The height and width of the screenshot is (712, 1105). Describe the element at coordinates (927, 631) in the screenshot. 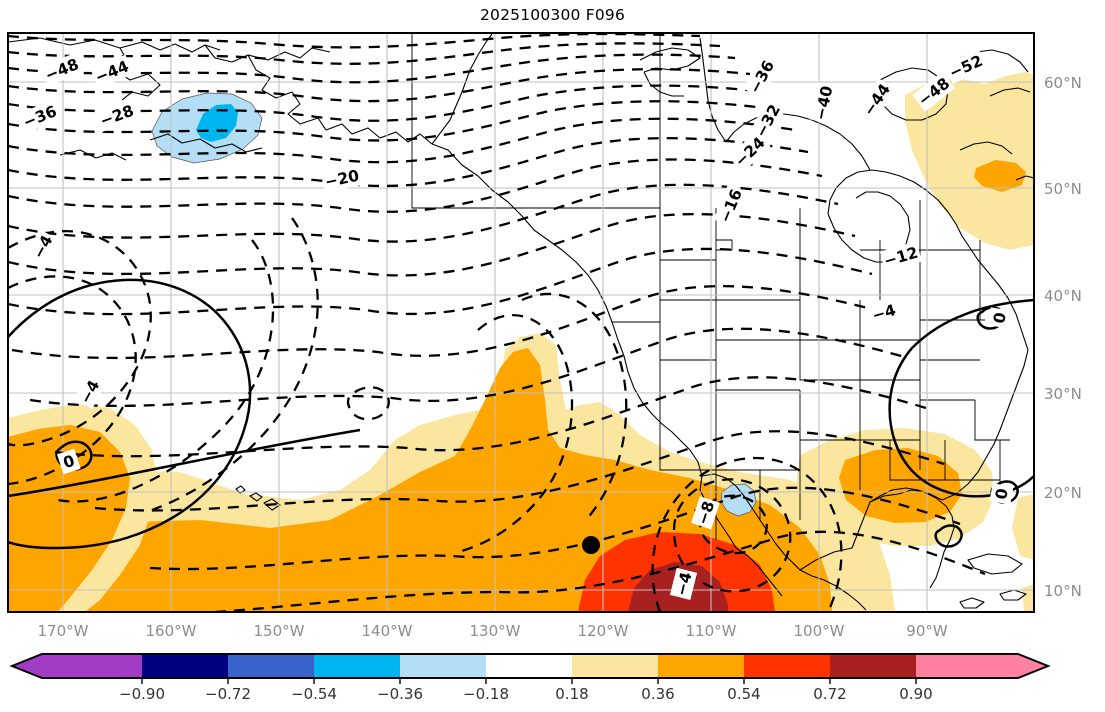

I see `x-tick-label: 90°W` at that location.